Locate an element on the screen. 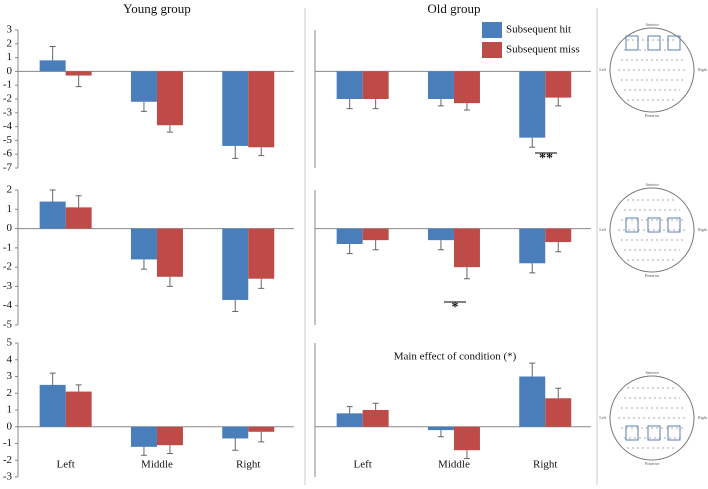 The height and width of the screenshot is (489, 708). y-tick-label: -5 is located at coordinates (8, 140).